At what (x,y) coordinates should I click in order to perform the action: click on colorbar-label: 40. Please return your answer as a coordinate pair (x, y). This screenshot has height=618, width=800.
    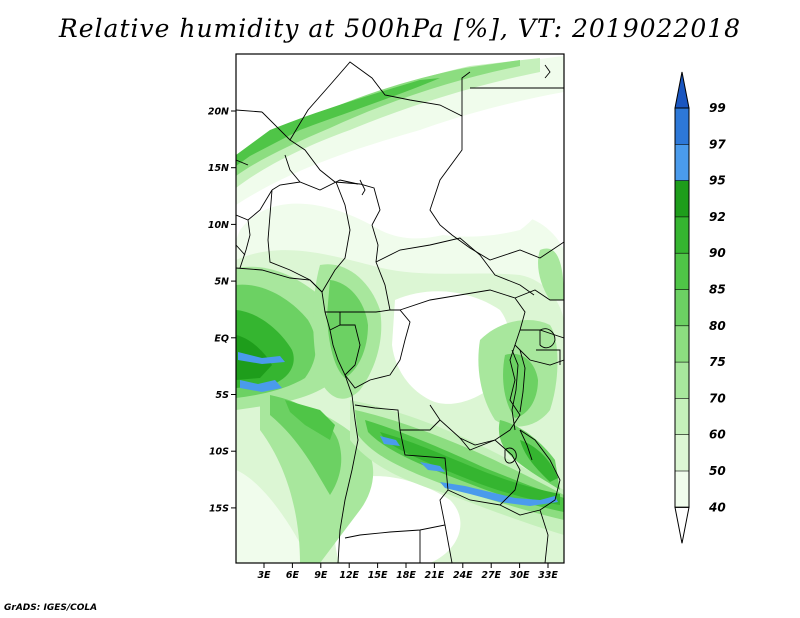
    Looking at the image, I should click on (717, 507).